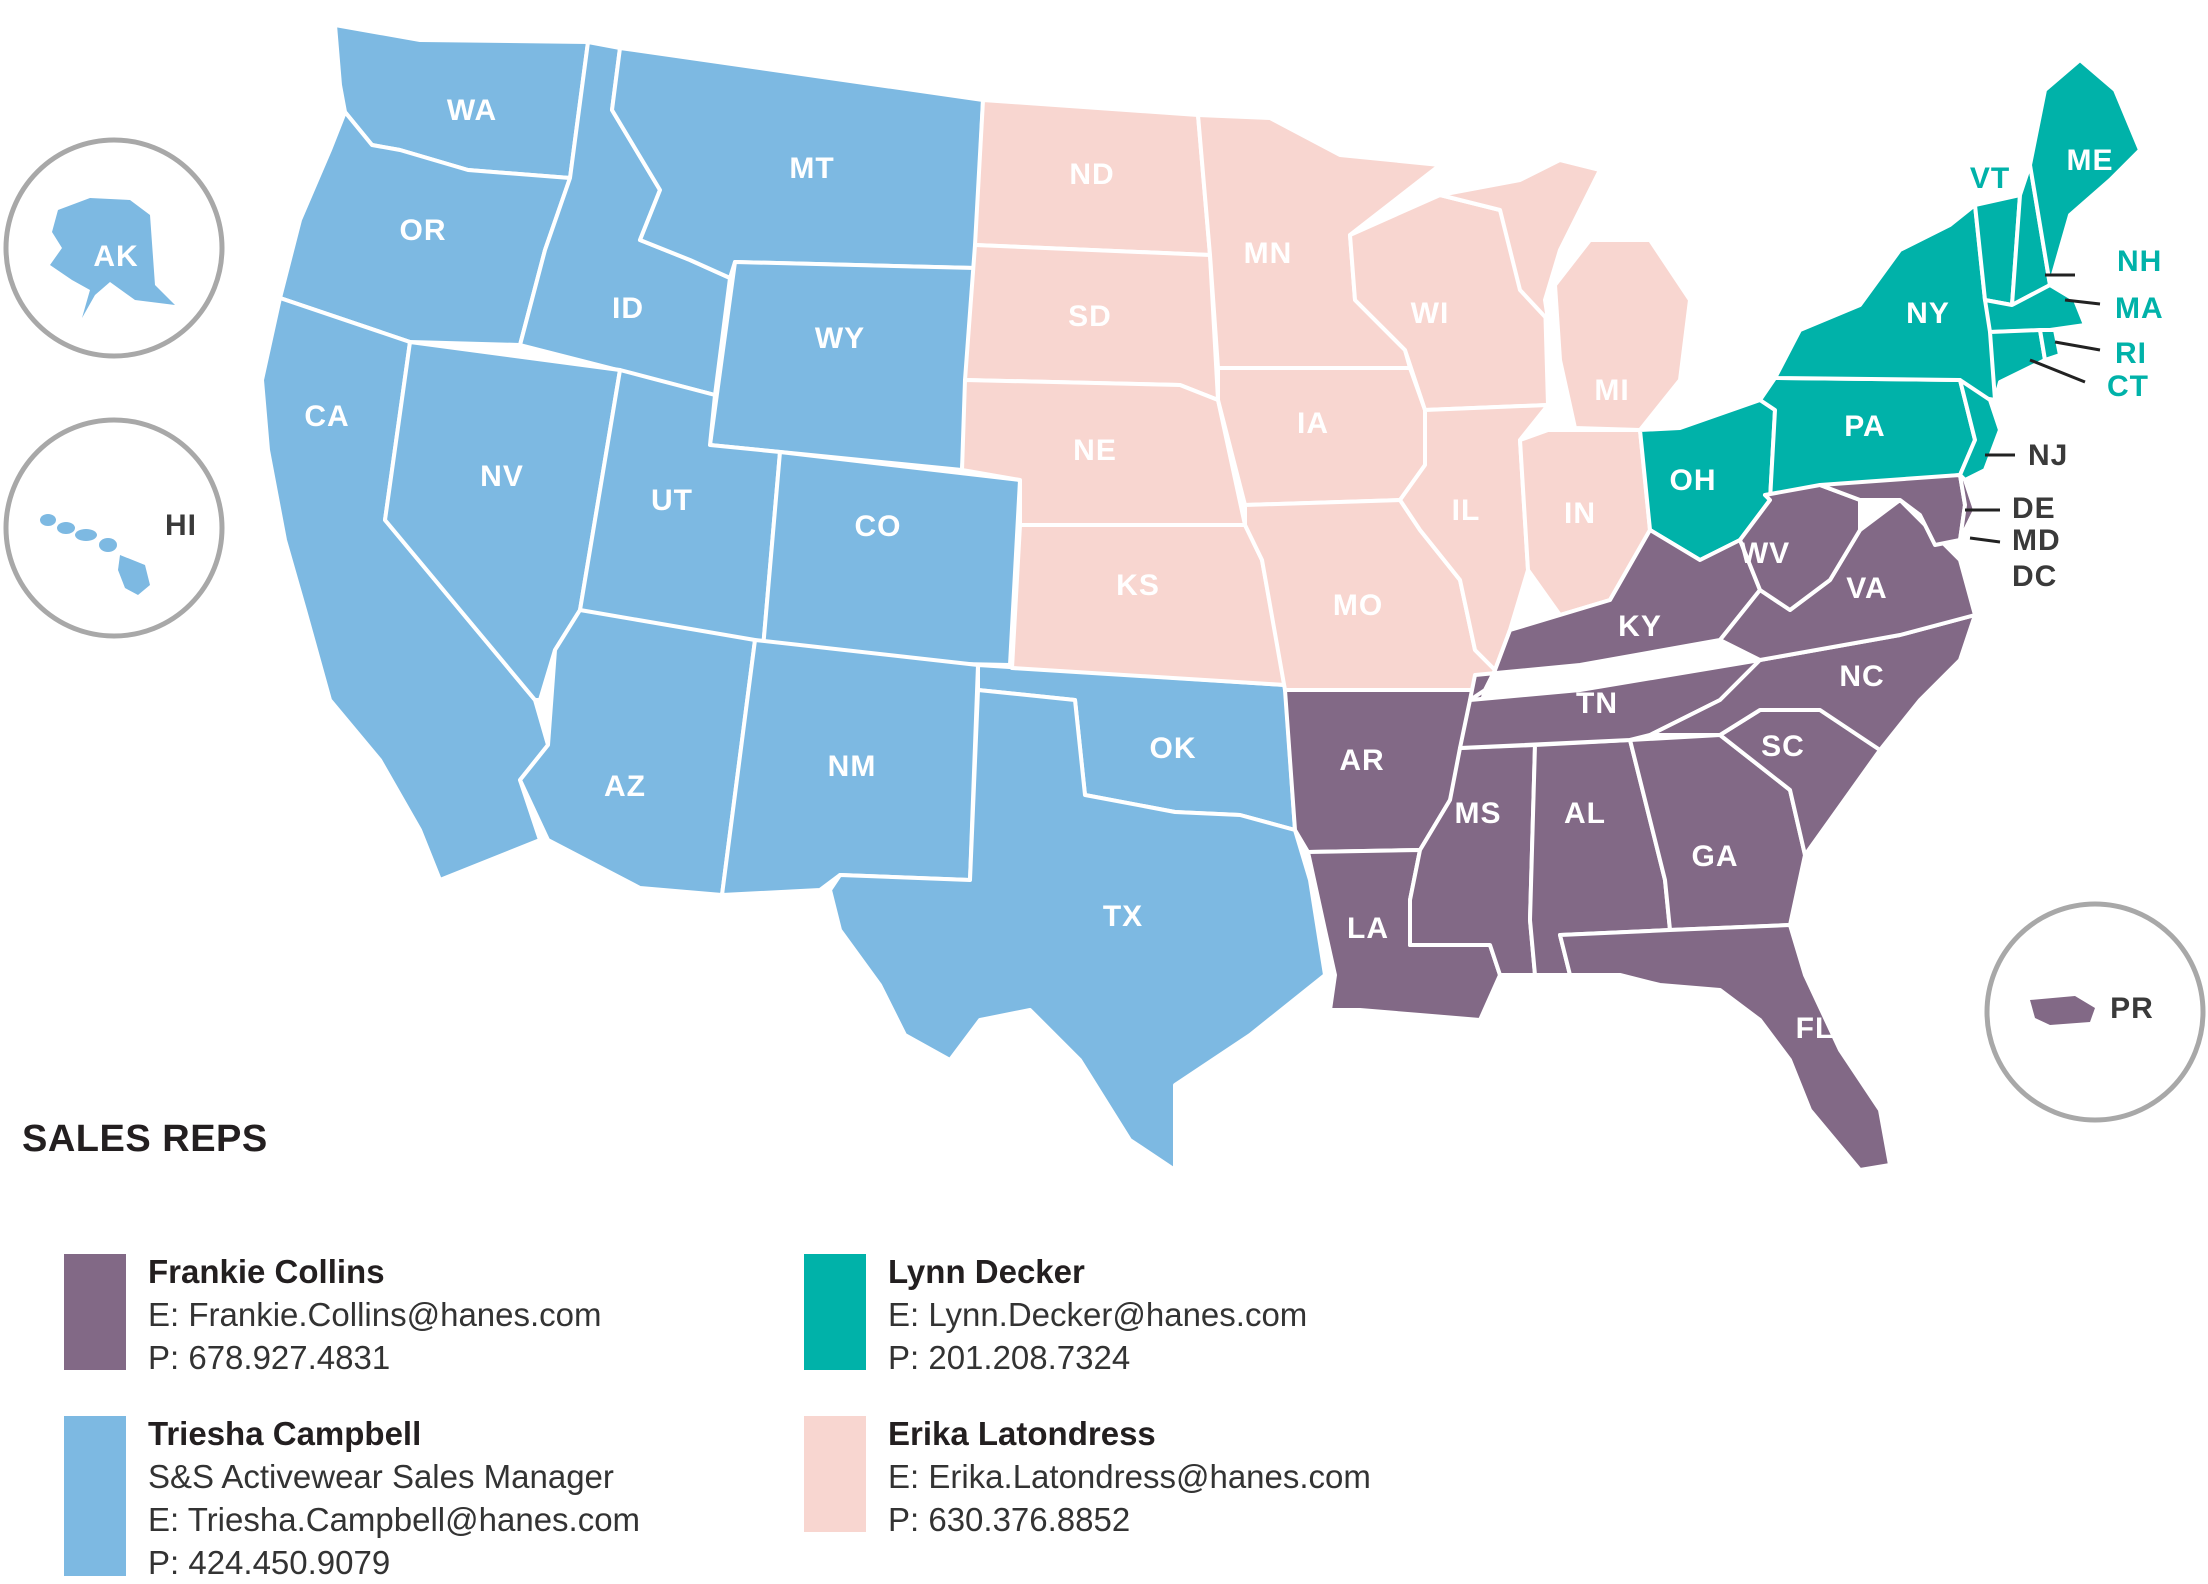 The width and height of the screenshot is (2208, 1584). What do you see at coordinates (2128, 386) in the screenshot?
I see `label-ct: CT` at bounding box center [2128, 386].